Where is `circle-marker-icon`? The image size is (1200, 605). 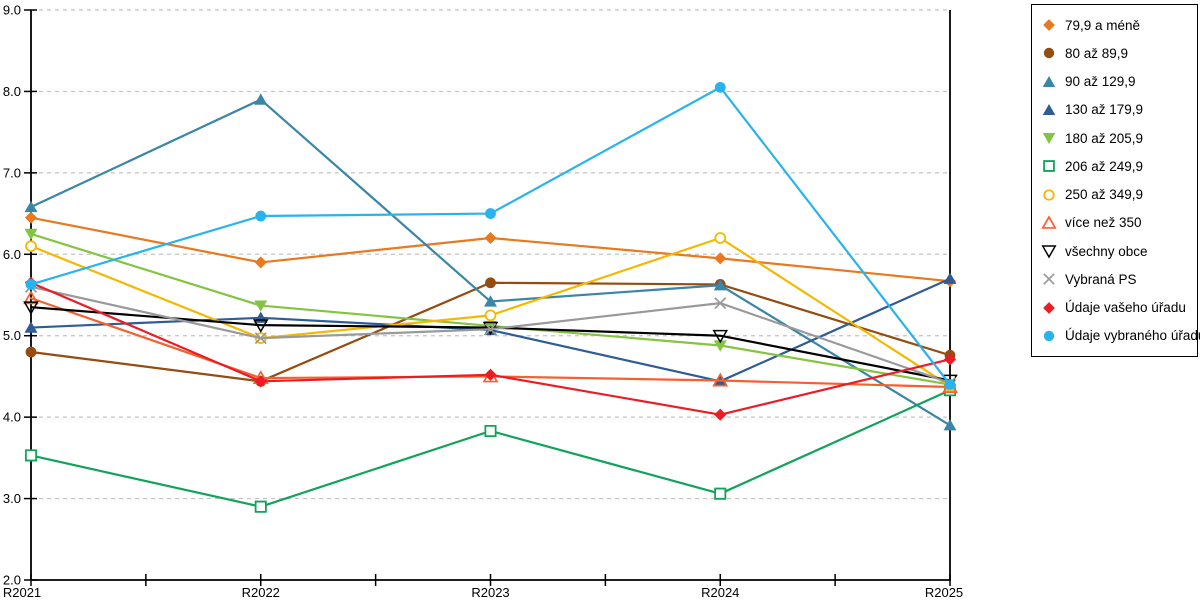
circle-marker-icon is located at coordinates (1049, 53).